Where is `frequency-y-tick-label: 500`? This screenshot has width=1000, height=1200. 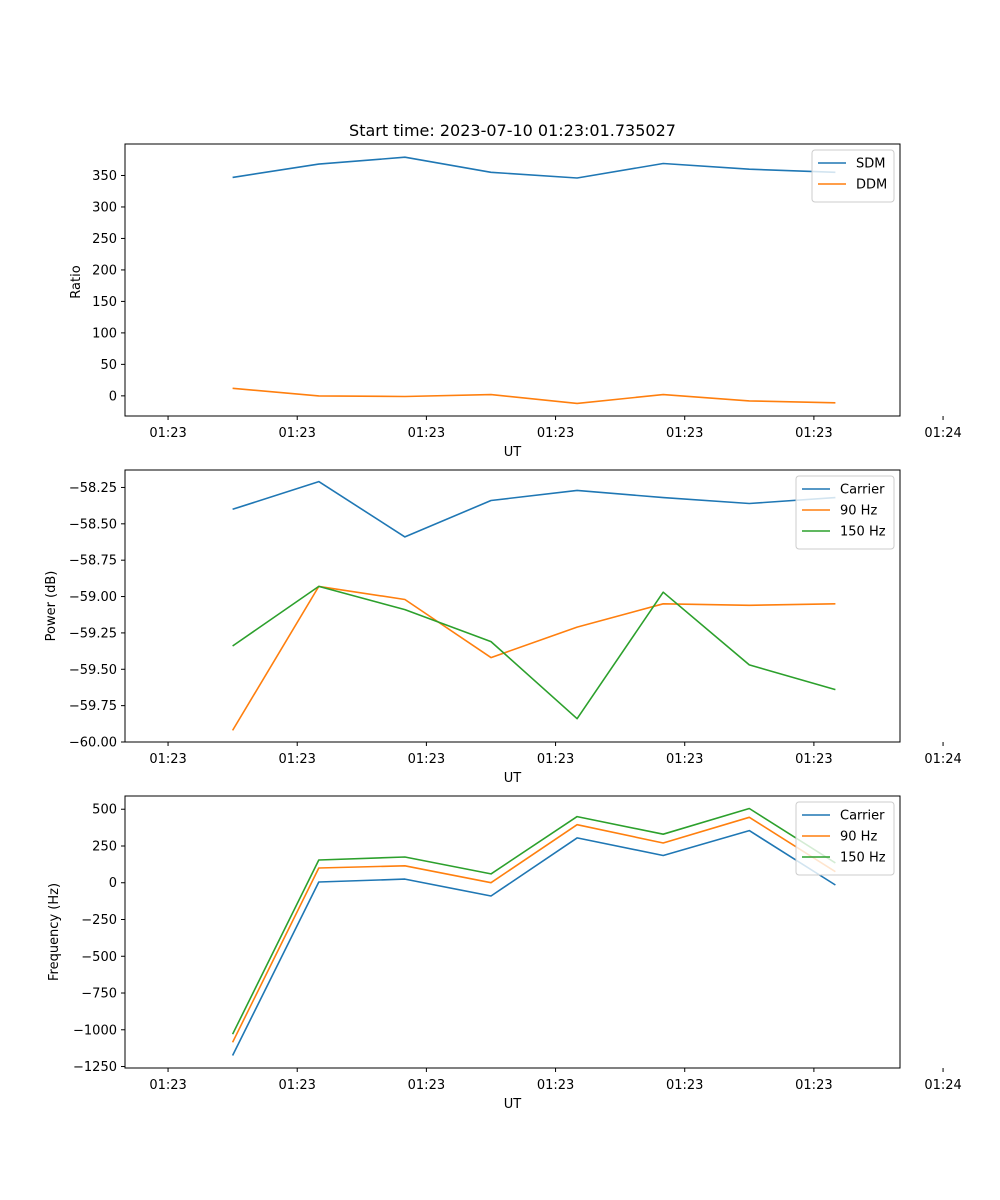
frequency-y-tick-label: 500 is located at coordinates (104, 810).